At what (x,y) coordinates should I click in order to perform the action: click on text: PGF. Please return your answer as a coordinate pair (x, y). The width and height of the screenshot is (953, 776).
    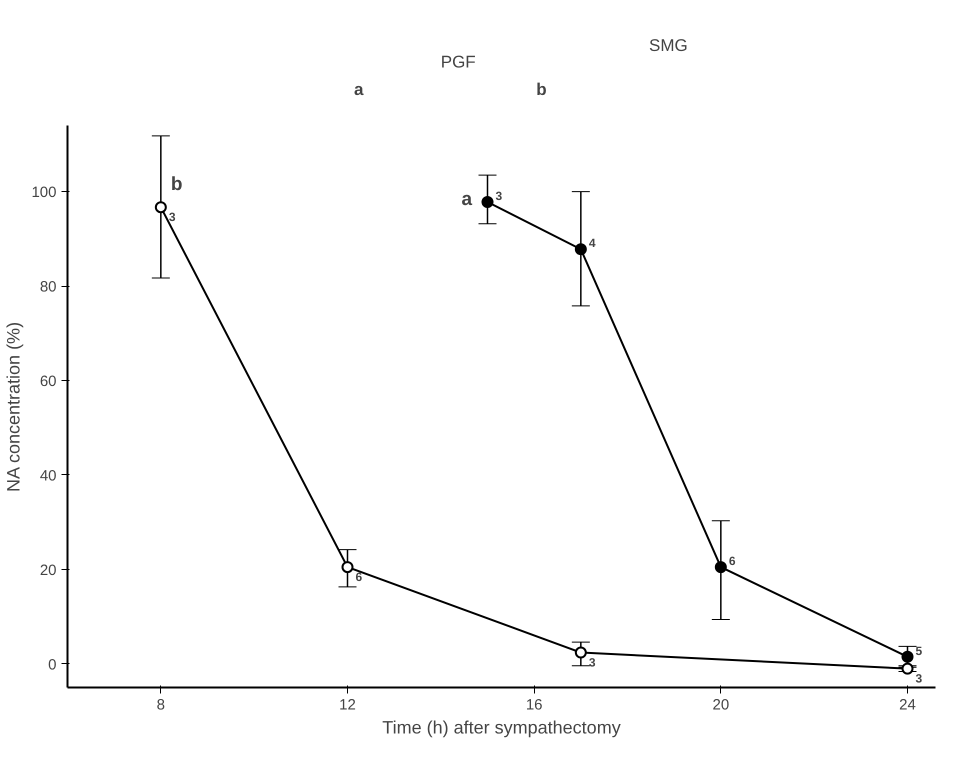
    Looking at the image, I should click on (458, 62).